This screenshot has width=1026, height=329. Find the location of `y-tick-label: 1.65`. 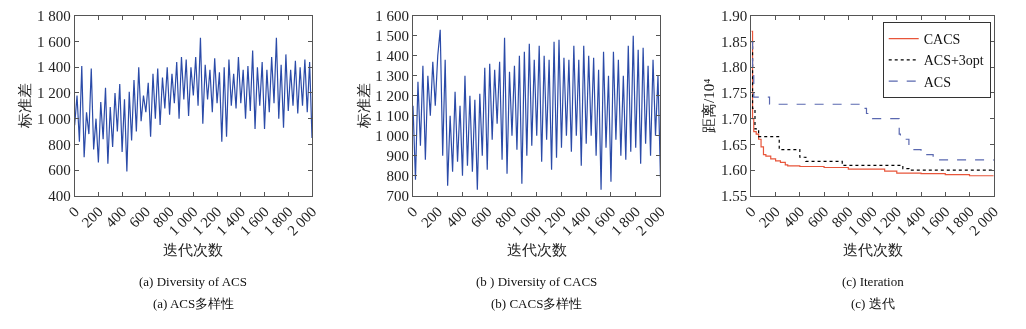

y-tick-label: 1.65 is located at coordinates (734, 144).